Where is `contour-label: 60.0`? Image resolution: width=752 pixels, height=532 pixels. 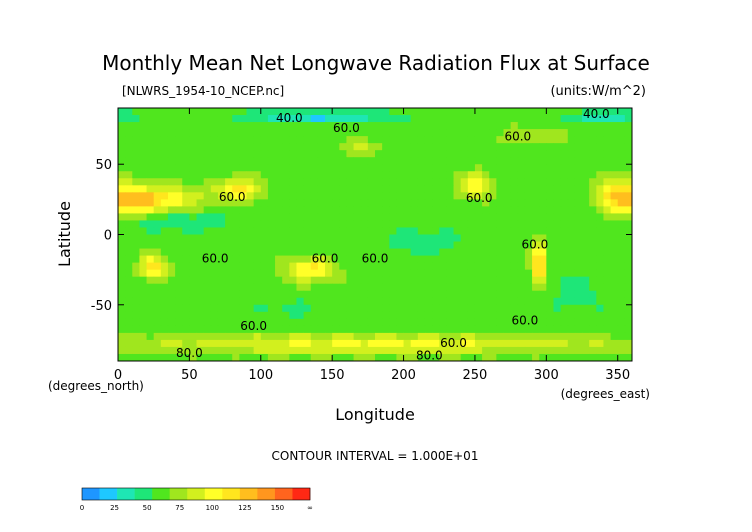
contour-label: 60.0 is located at coordinates (215, 259).